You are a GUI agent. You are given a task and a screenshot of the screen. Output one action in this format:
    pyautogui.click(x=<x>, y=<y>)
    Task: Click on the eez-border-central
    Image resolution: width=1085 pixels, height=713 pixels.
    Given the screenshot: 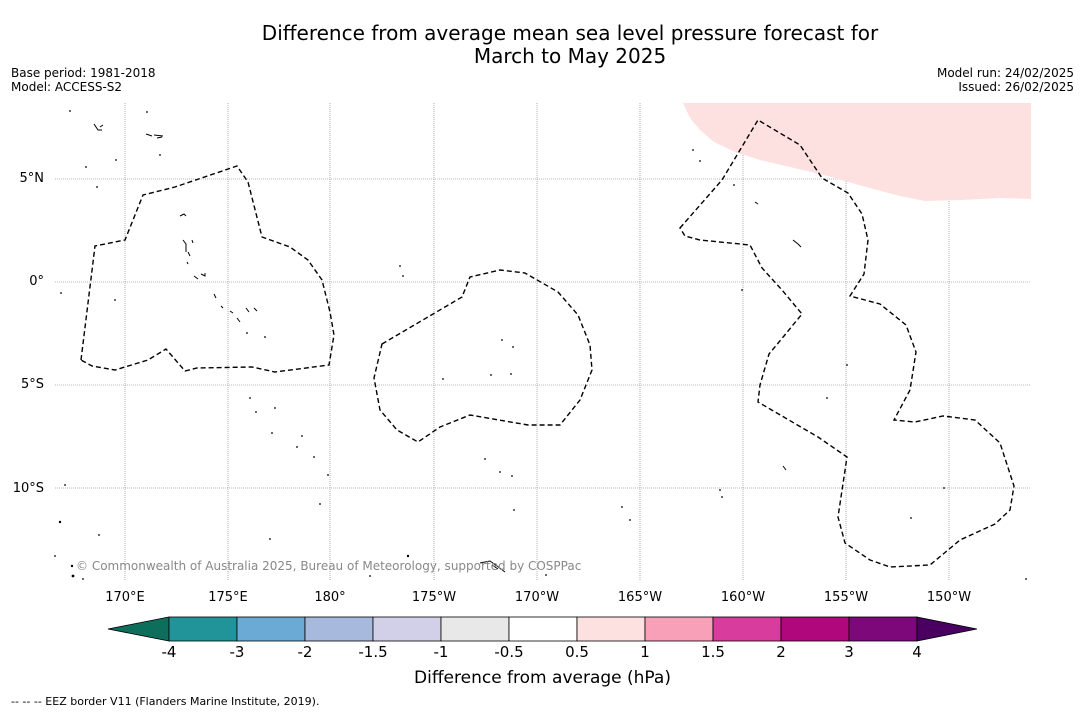 What is the action you would take?
    pyautogui.click(x=483, y=356)
    